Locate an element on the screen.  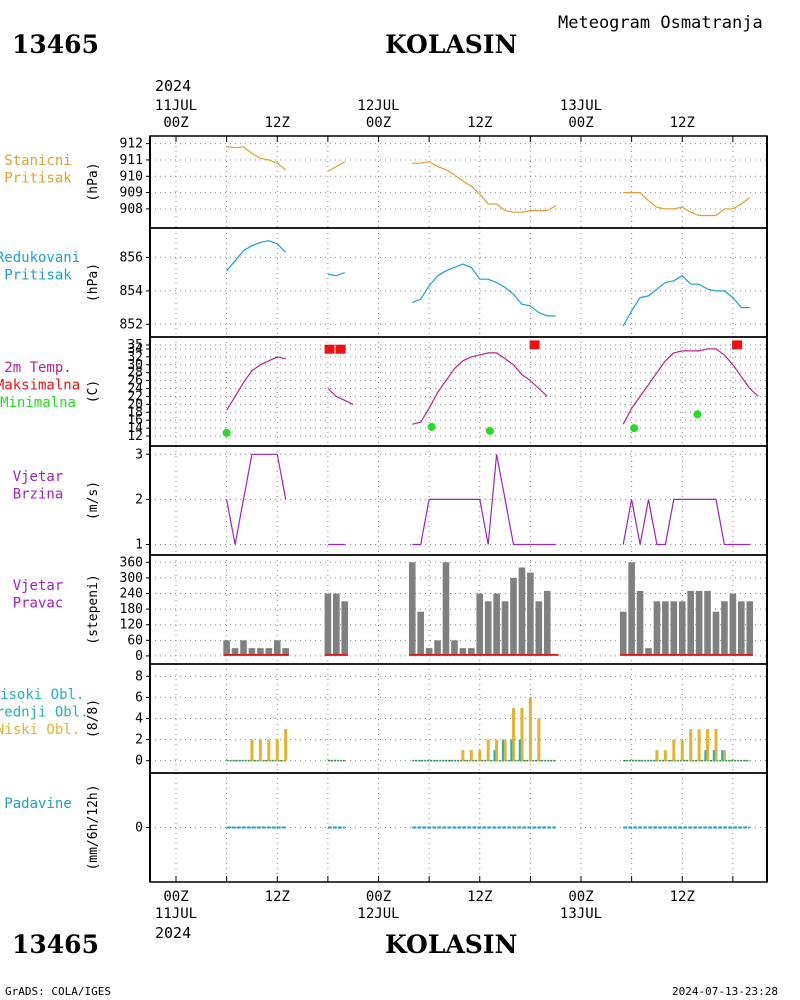
panel-label-3-1: Brzina is located at coordinates (38, 495).